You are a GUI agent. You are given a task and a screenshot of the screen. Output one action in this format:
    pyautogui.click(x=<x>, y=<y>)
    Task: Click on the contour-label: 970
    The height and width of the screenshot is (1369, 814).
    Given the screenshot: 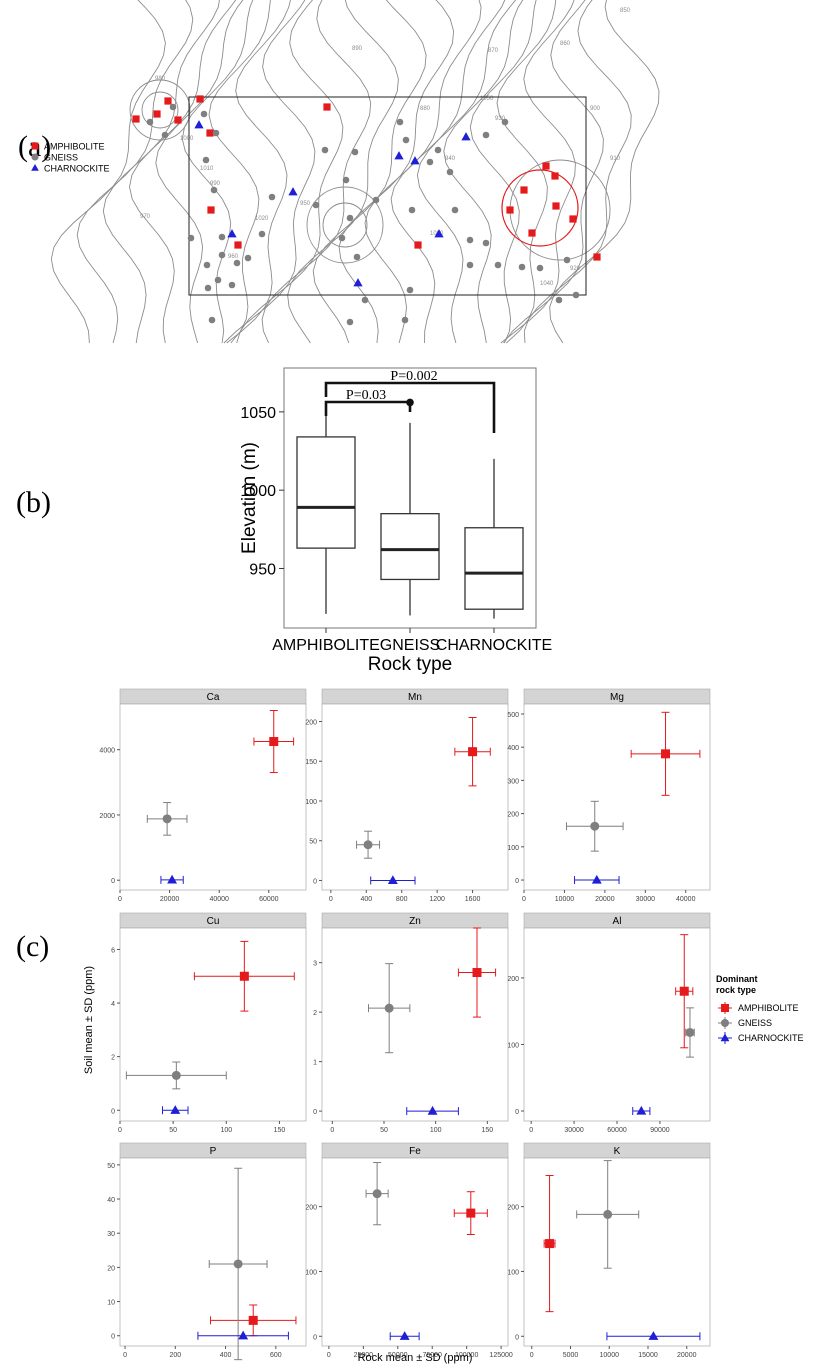 What is the action you would take?
    pyautogui.click(x=145, y=217)
    